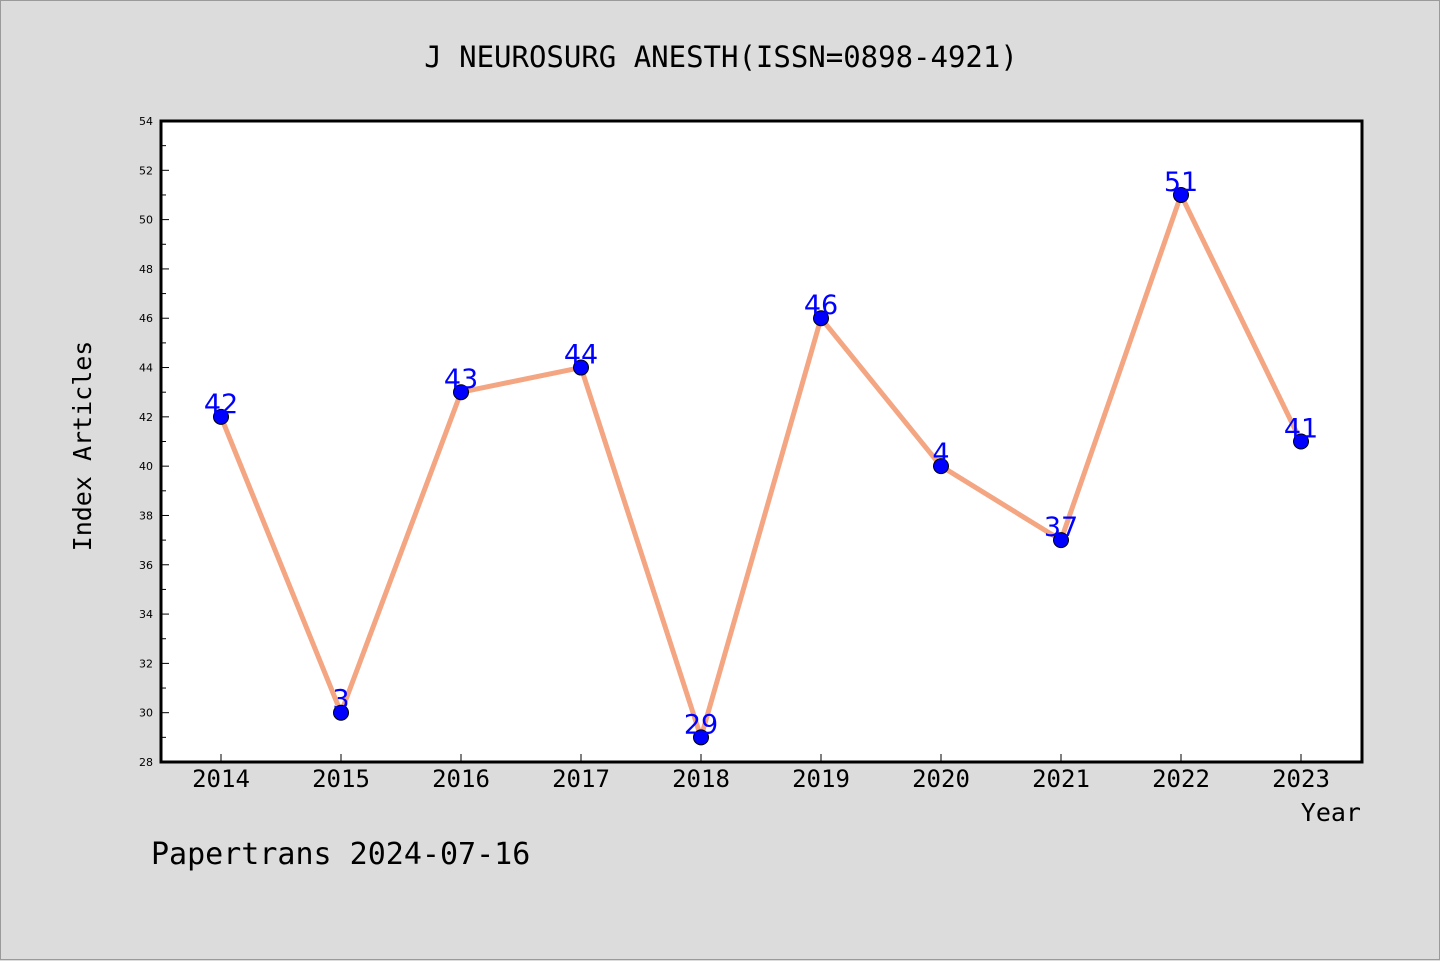 This screenshot has width=1440, height=961. What do you see at coordinates (1181, 182) in the screenshot?
I see `data-label: 51` at bounding box center [1181, 182].